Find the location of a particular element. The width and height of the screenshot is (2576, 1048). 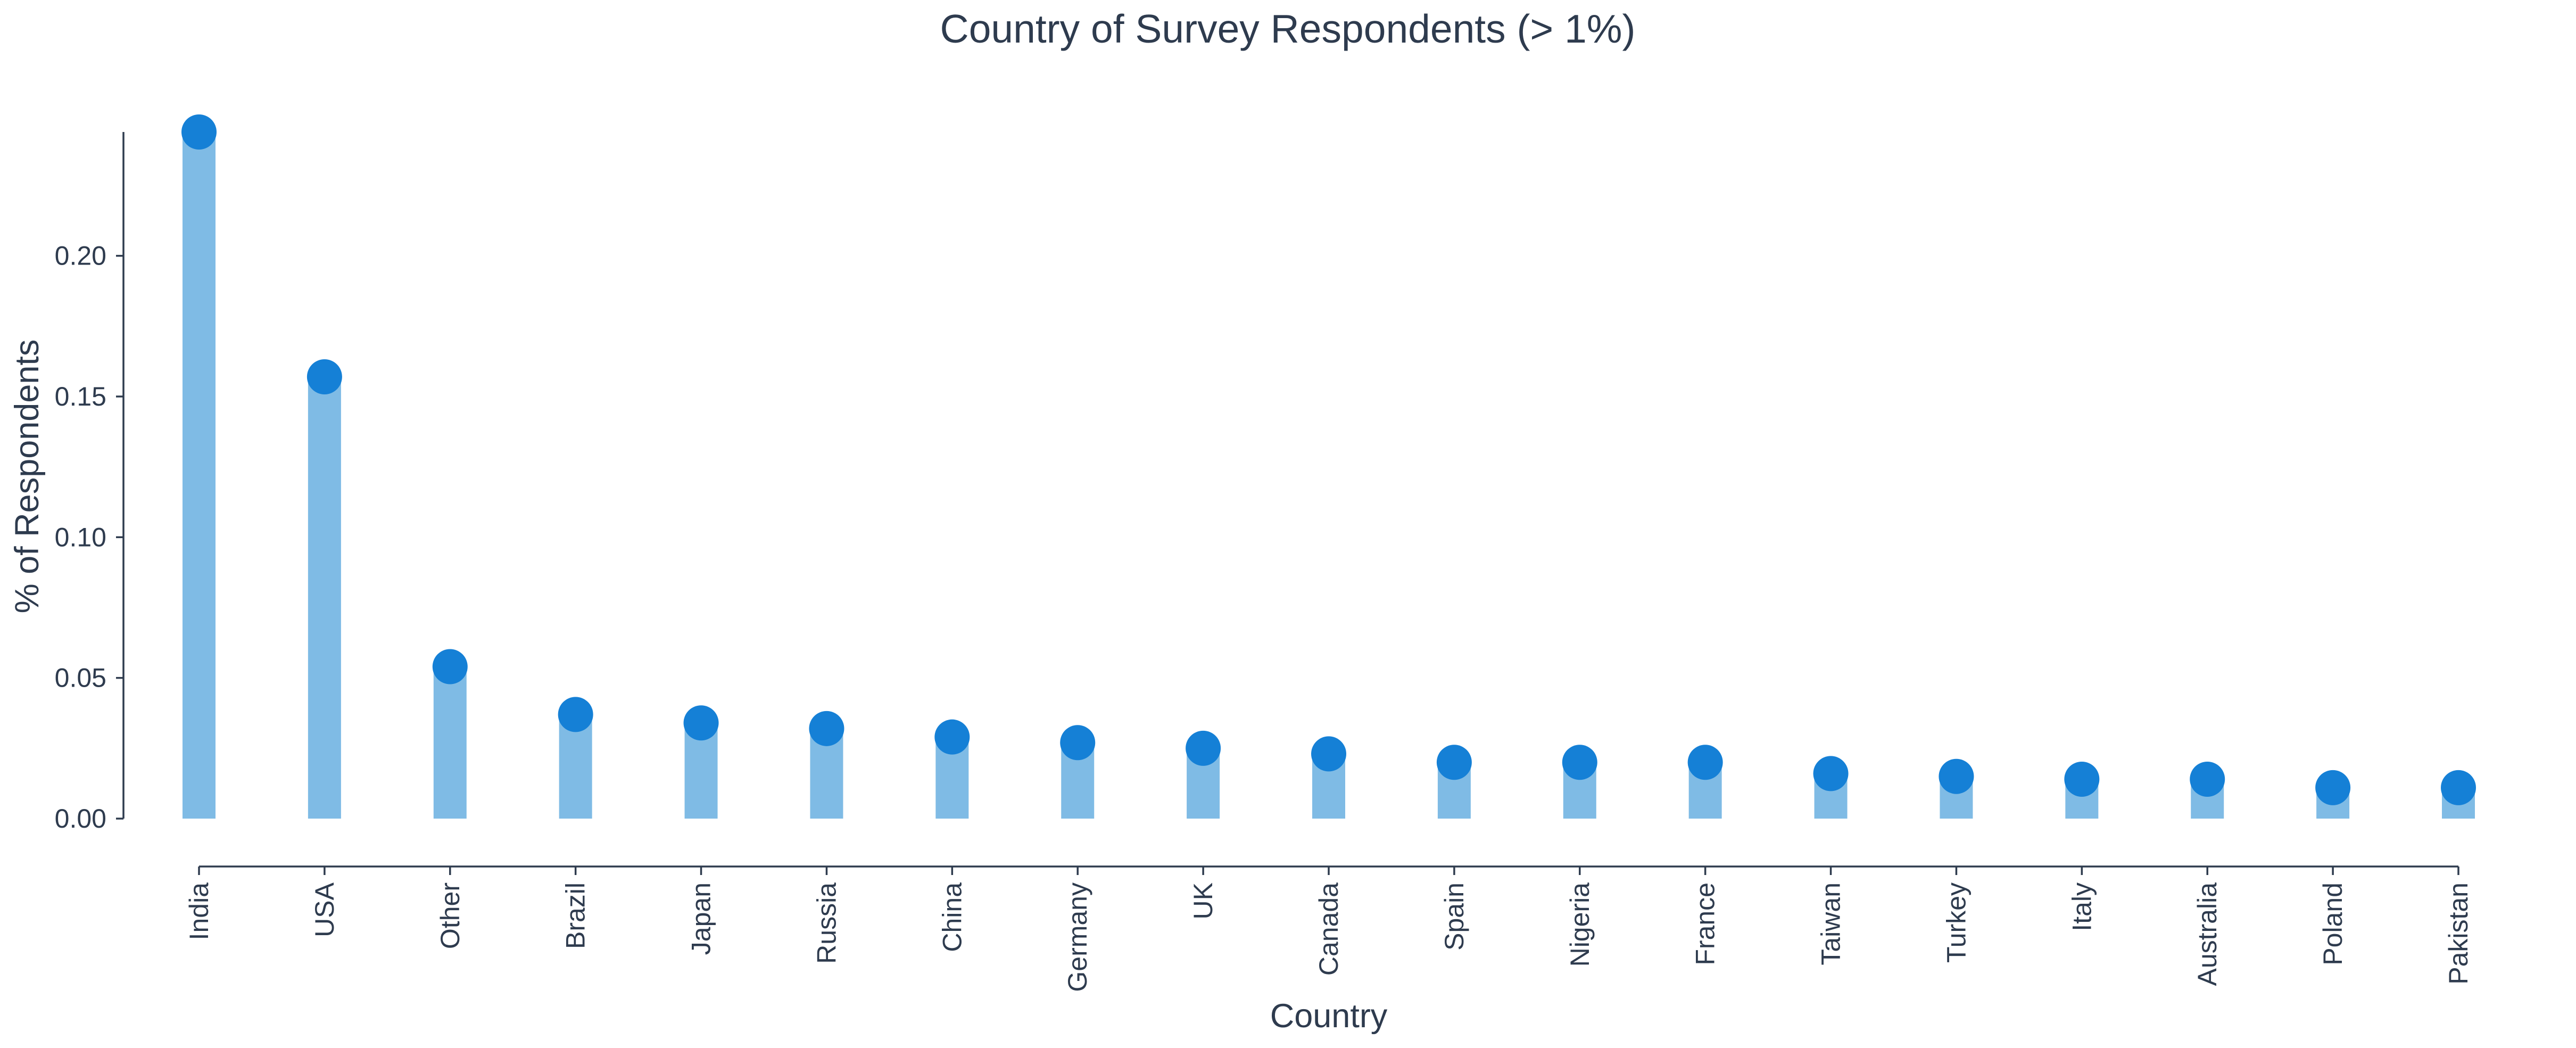

x-tick-label: Pakistan is located at coordinates (2458, 933).